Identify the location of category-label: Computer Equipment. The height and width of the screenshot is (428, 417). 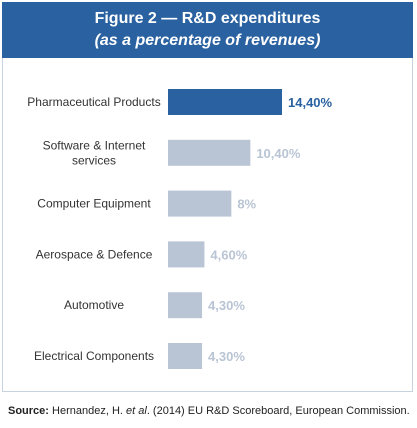
(94, 204).